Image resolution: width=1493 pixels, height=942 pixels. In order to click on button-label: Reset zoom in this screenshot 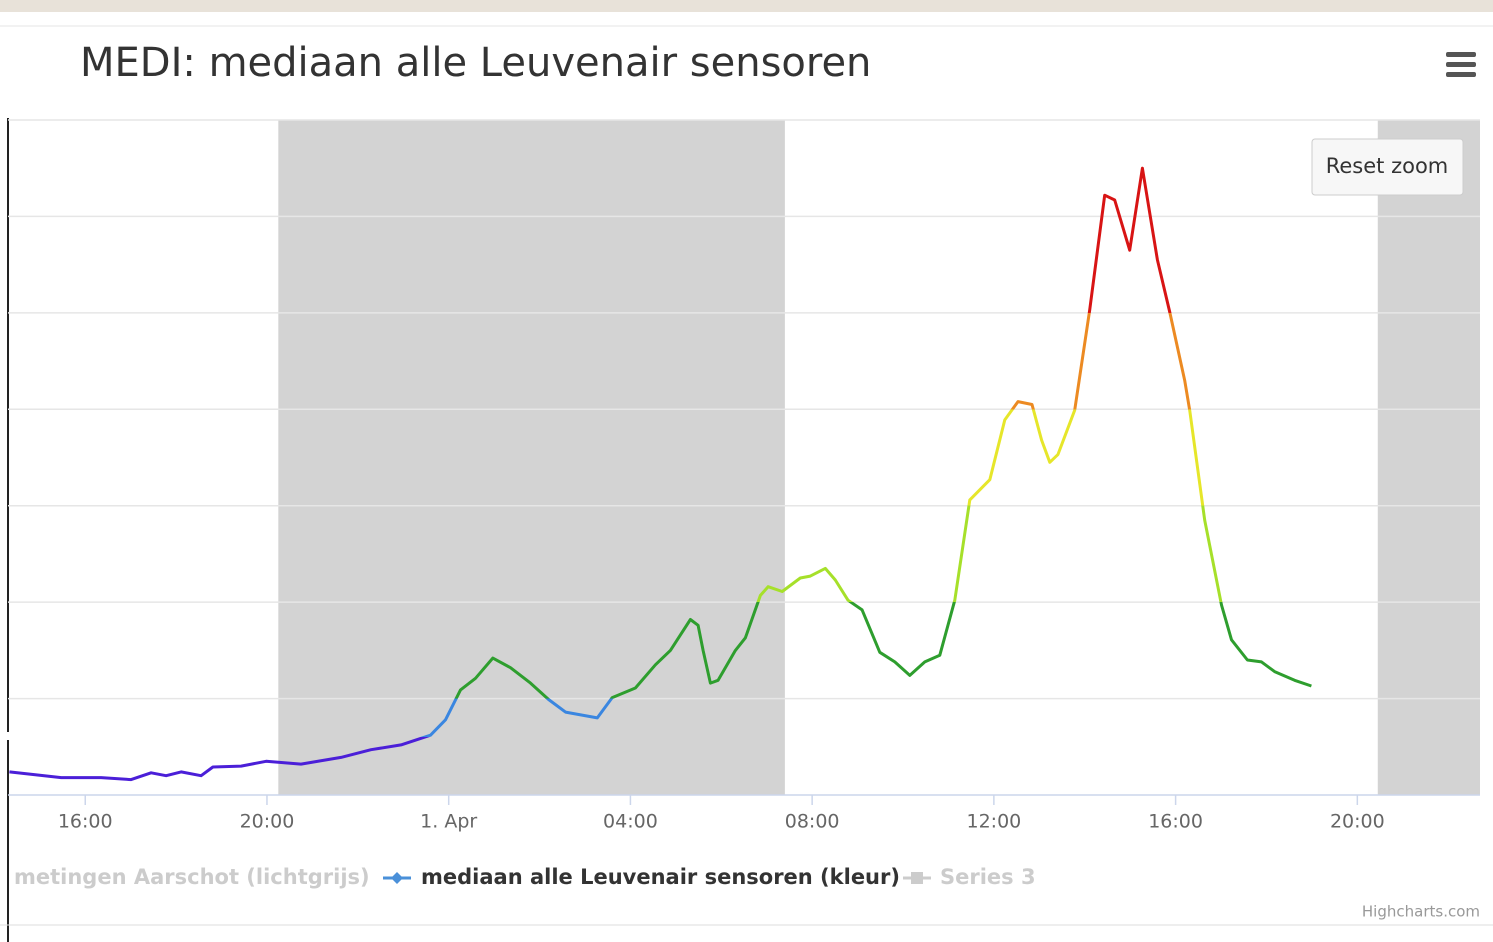, I will do `click(1387, 166)`.